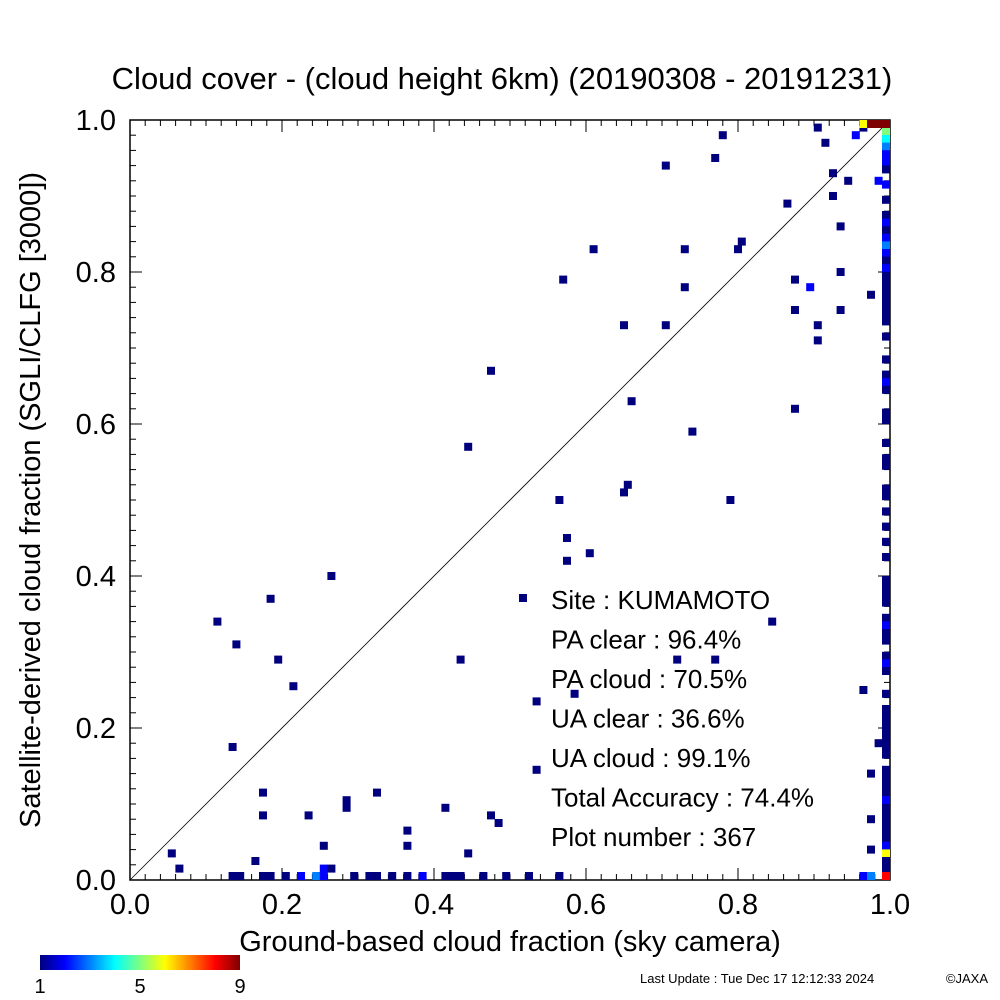 The height and width of the screenshot is (1000, 1000). Describe the element at coordinates (130, 905) in the screenshot. I see `x-tick-label: 0.0` at that location.